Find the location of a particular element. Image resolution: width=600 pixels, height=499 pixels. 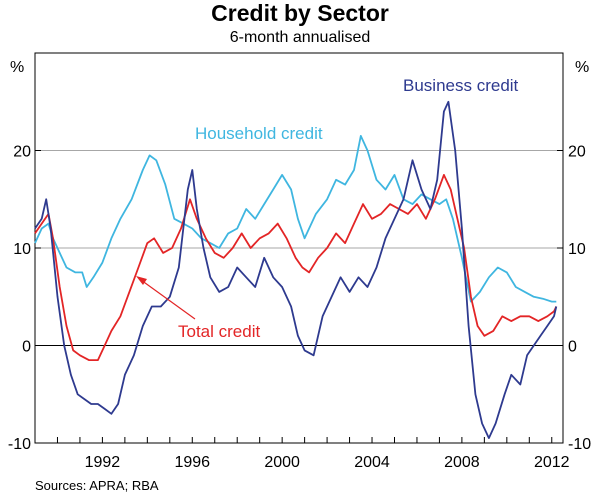

y-unit-left: % is located at coordinates (17, 67).